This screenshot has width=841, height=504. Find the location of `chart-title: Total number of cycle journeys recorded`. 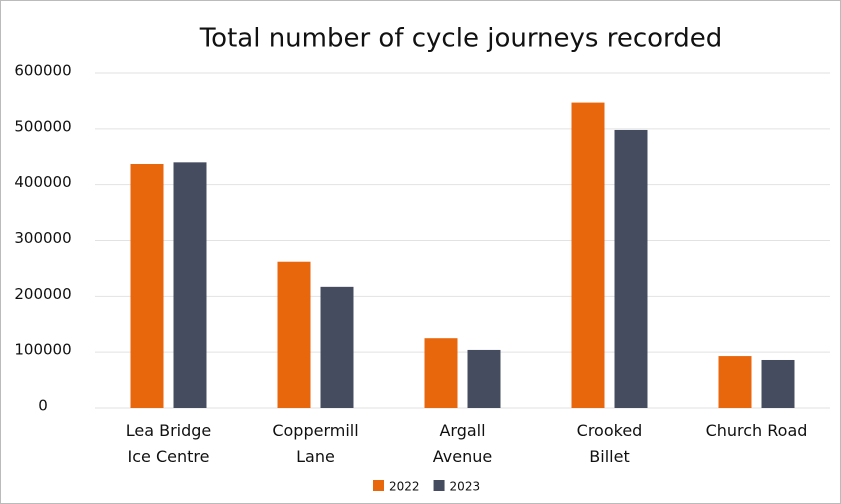

chart-title: Total number of cycle journeys recorded is located at coordinates (461, 39).